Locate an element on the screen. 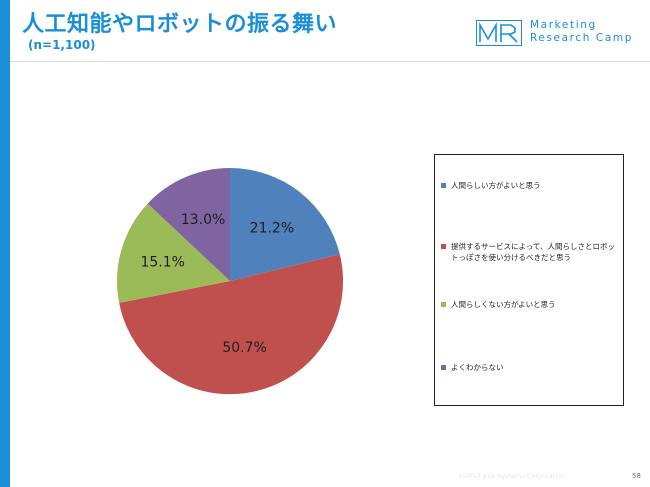 The image size is (650, 487). pie-slice-depends-on-service is located at coordinates (231, 324).